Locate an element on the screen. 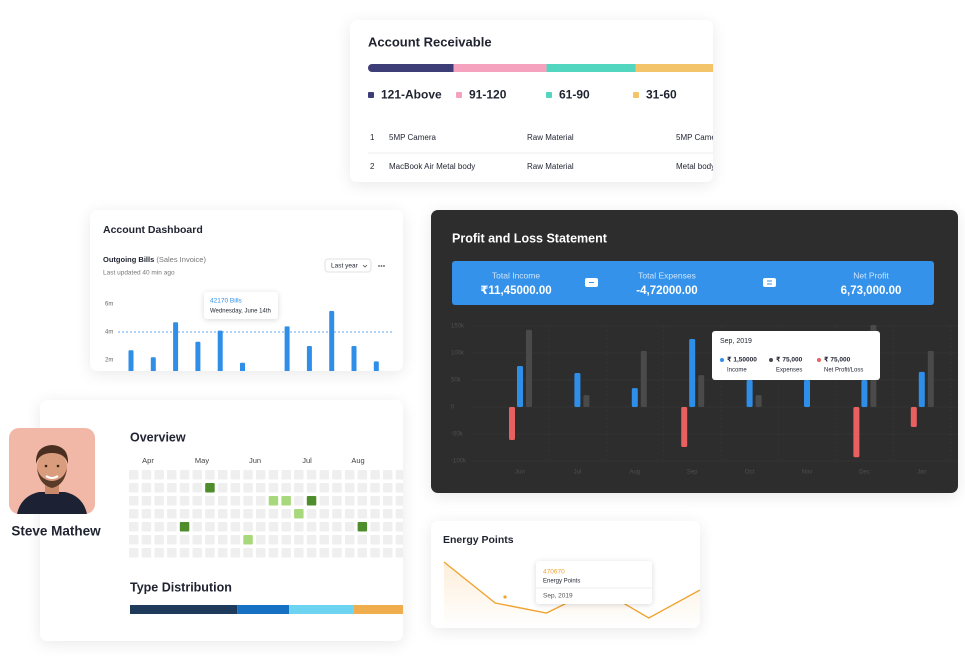 The width and height of the screenshot is (965, 666). avatar-photo is located at coordinates (52, 479).